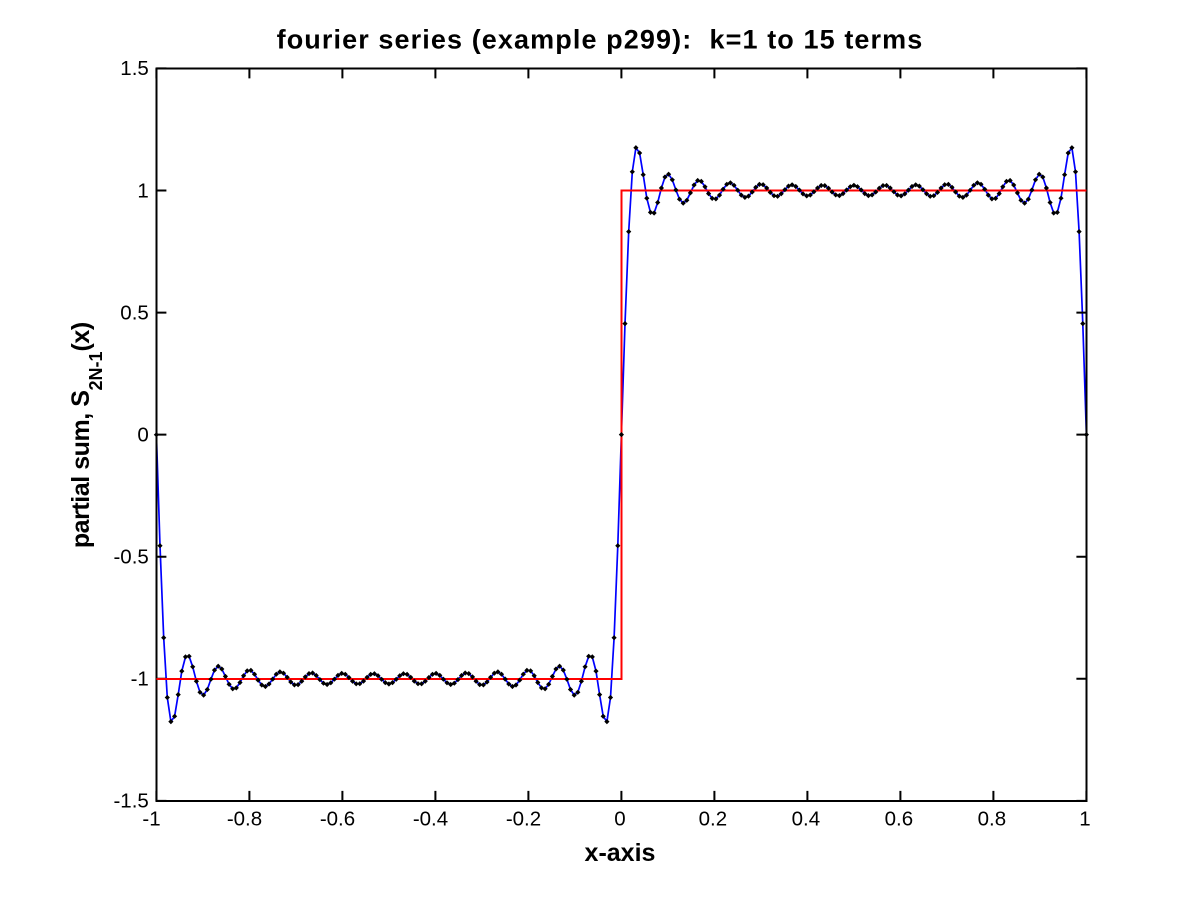 The height and width of the screenshot is (900, 1200). What do you see at coordinates (523, 819) in the screenshot?
I see `svg-text: -0.2` at bounding box center [523, 819].